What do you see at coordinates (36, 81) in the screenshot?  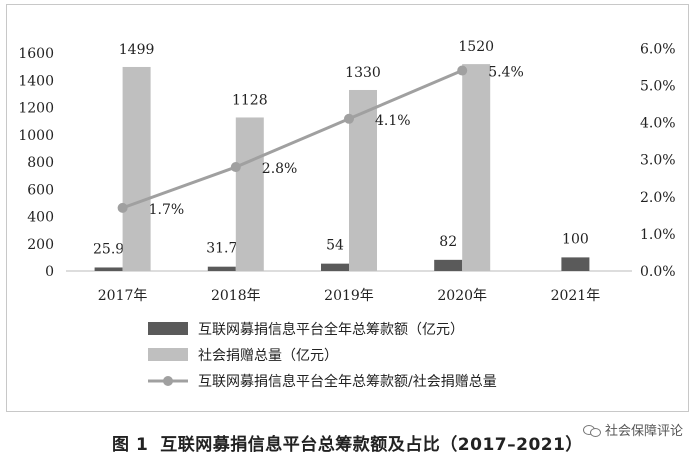 I see `left-axis-tick: 1400` at bounding box center [36, 81].